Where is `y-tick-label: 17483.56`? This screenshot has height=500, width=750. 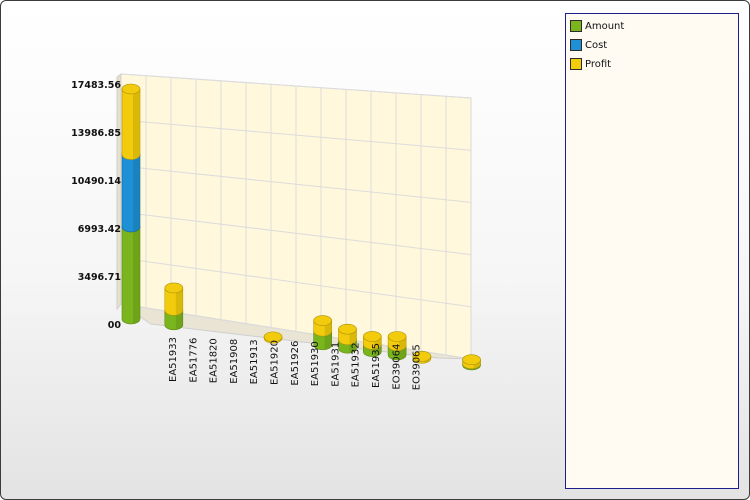 y-tick-label: 17483.56 is located at coordinates (96, 85).